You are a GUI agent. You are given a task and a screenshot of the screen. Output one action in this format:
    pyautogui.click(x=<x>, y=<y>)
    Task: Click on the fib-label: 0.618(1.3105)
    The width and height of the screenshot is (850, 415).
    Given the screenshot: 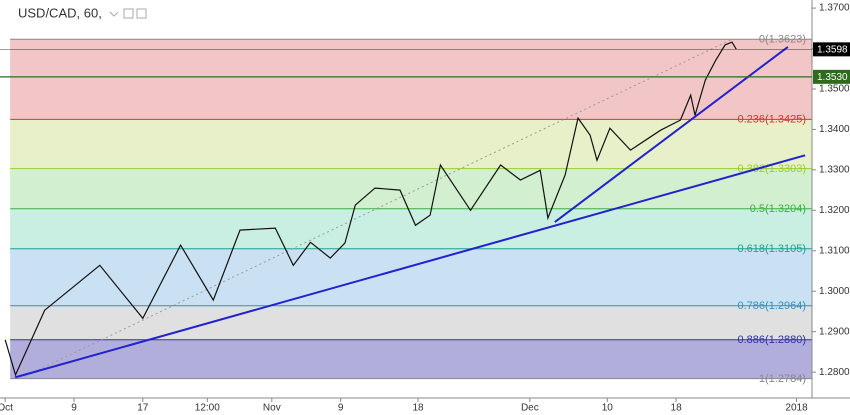 What is the action you would take?
    pyautogui.click(x=772, y=249)
    